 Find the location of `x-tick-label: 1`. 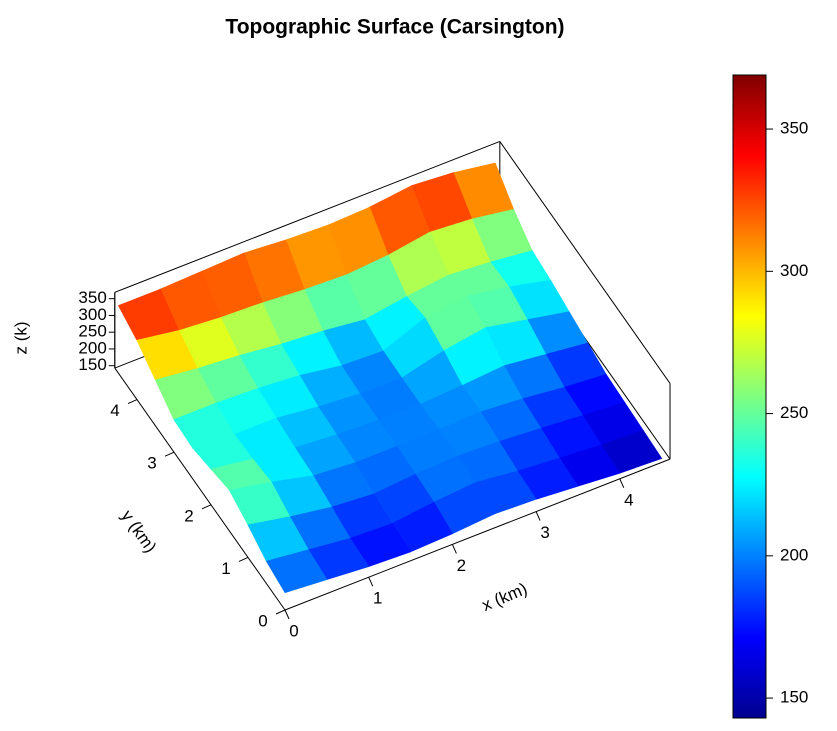

x-tick-label: 1 is located at coordinates (377, 598).